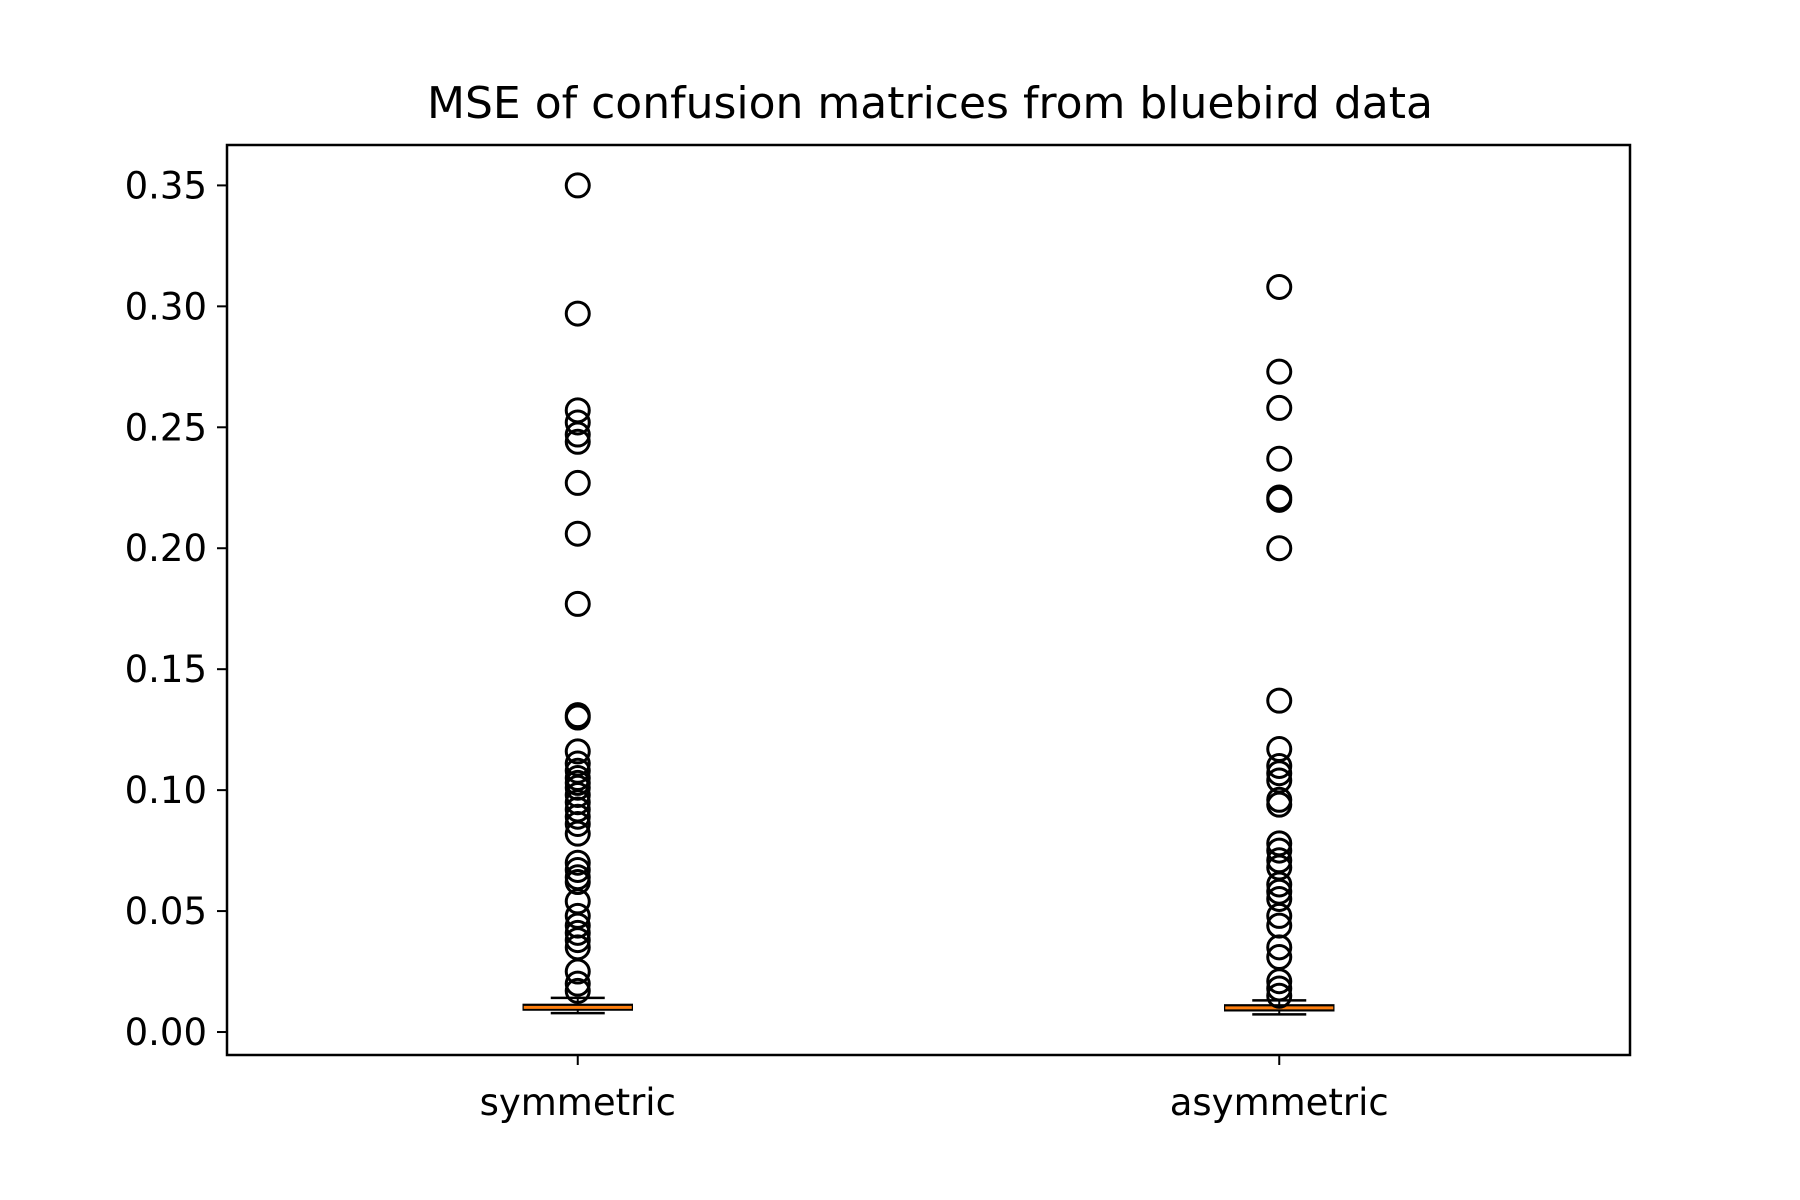 The width and height of the screenshot is (1800, 1200). Describe the element at coordinates (166, 669) in the screenshot. I see `y-tick-label: 0.15` at that location.